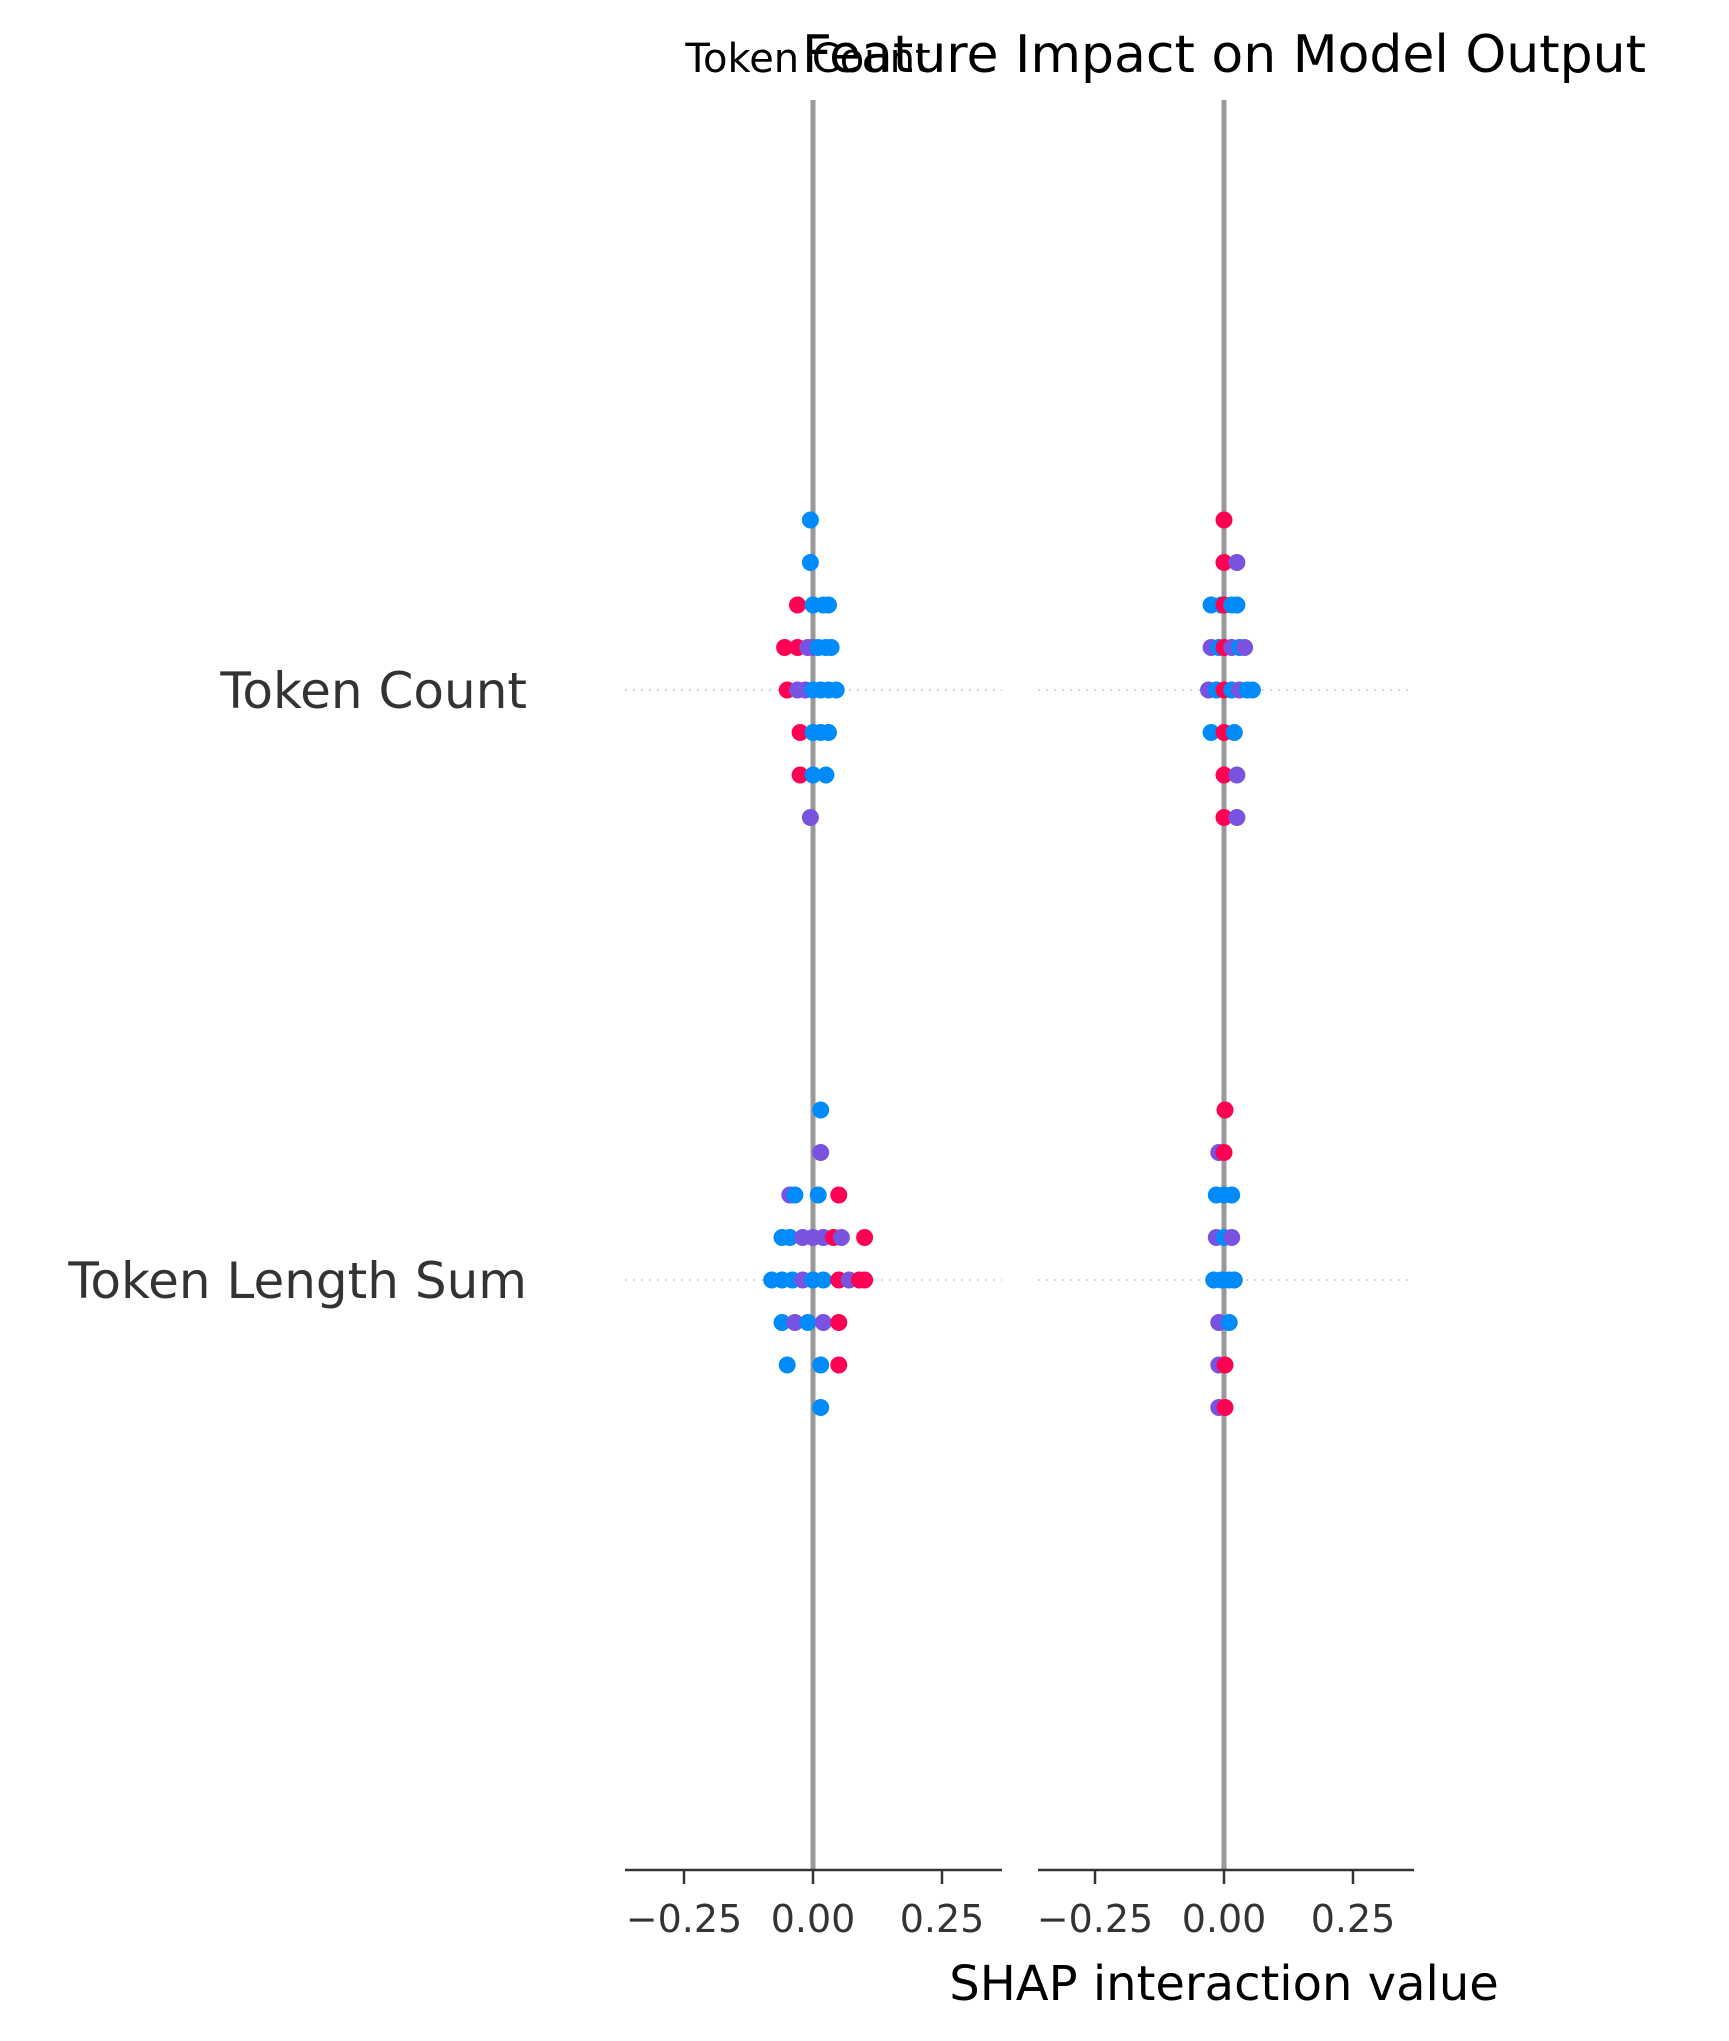  I want to click on panel-1-subtitle: Token Count, so click(807, 59).